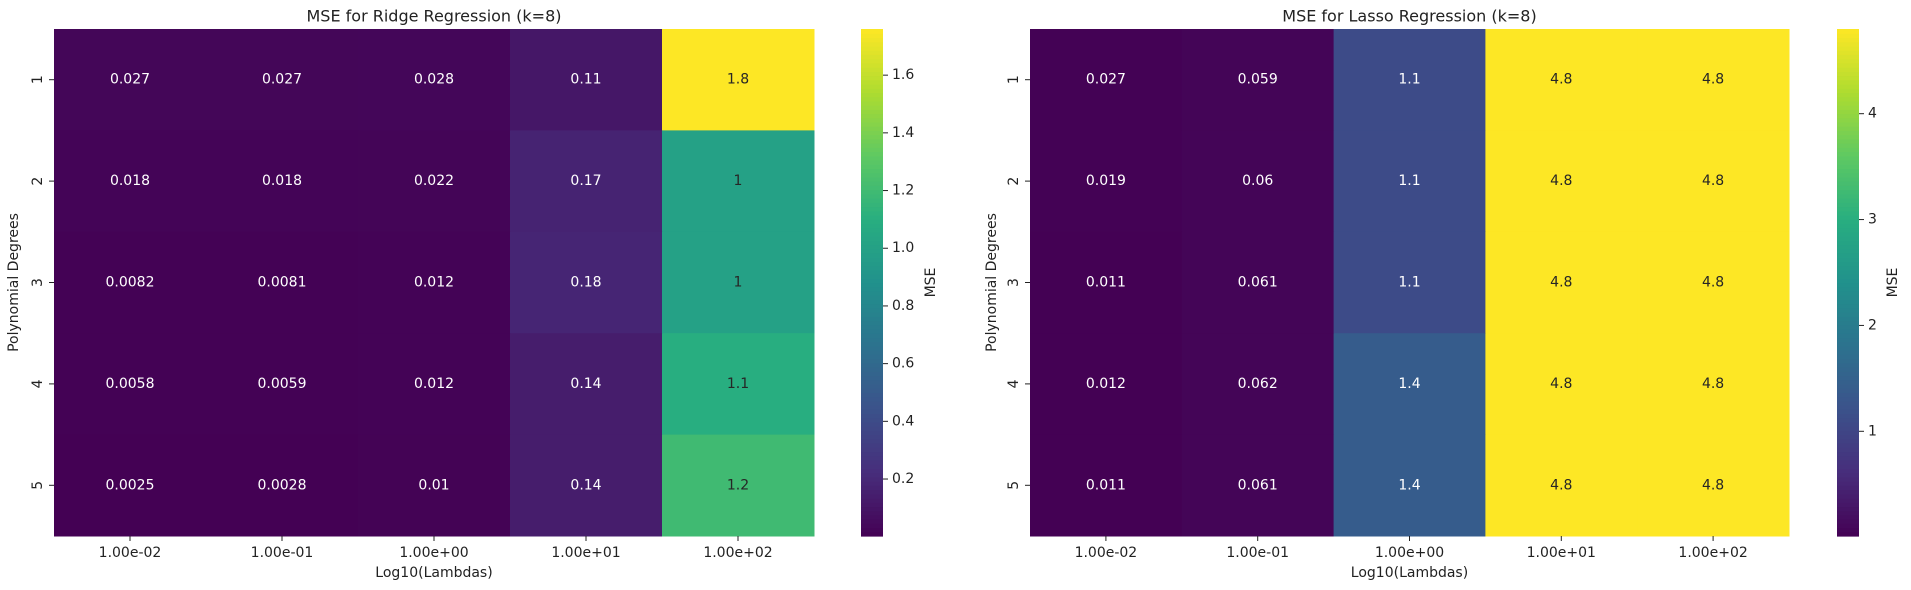  What do you see at coordinates (1258, 80) in the screenshot?
I see `cell-label: 0.059` at bounding box center [1258, 80].